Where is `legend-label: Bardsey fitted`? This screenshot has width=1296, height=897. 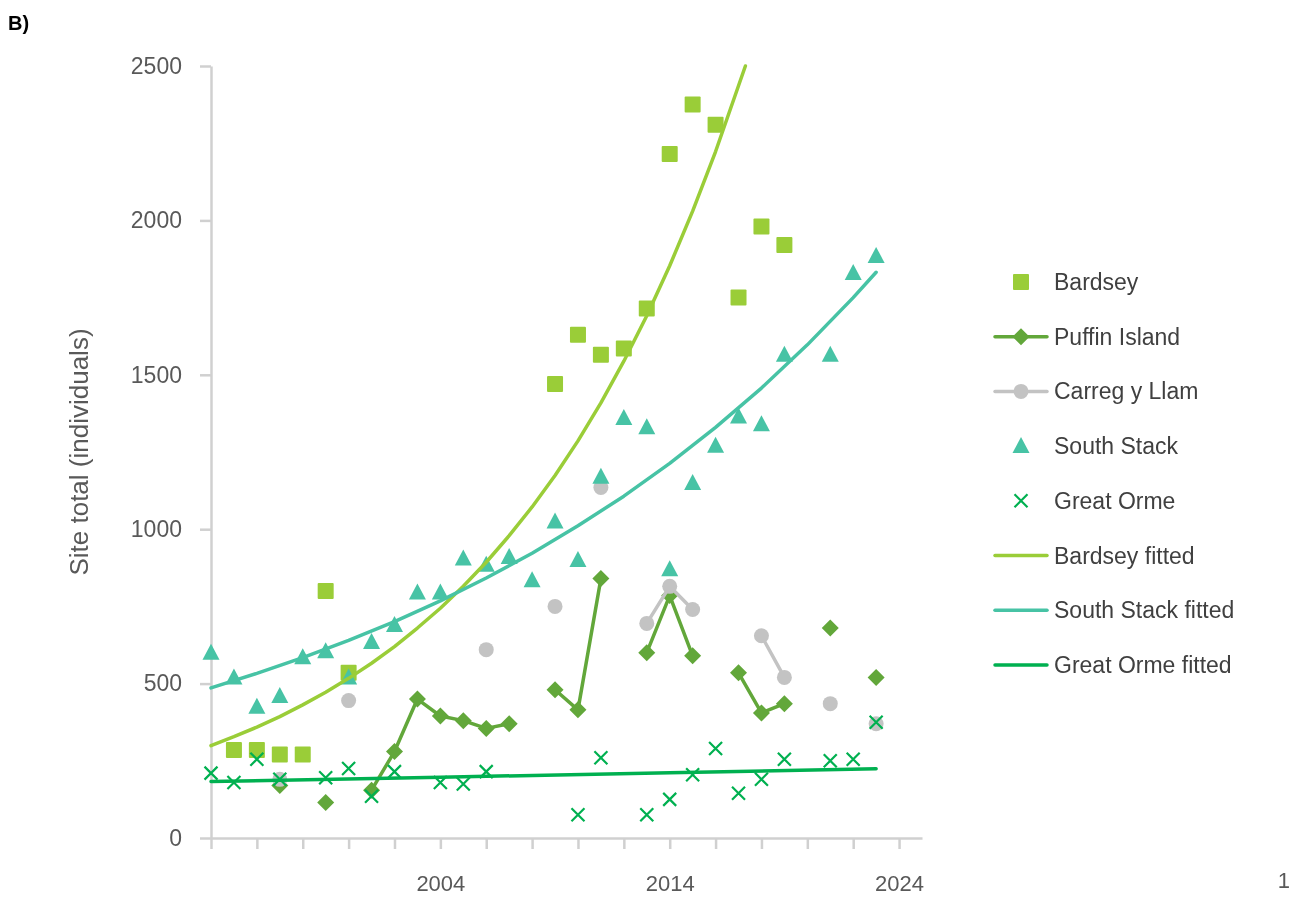
legend-label: Bardsey fitted is located at coordinates (1124, 555).